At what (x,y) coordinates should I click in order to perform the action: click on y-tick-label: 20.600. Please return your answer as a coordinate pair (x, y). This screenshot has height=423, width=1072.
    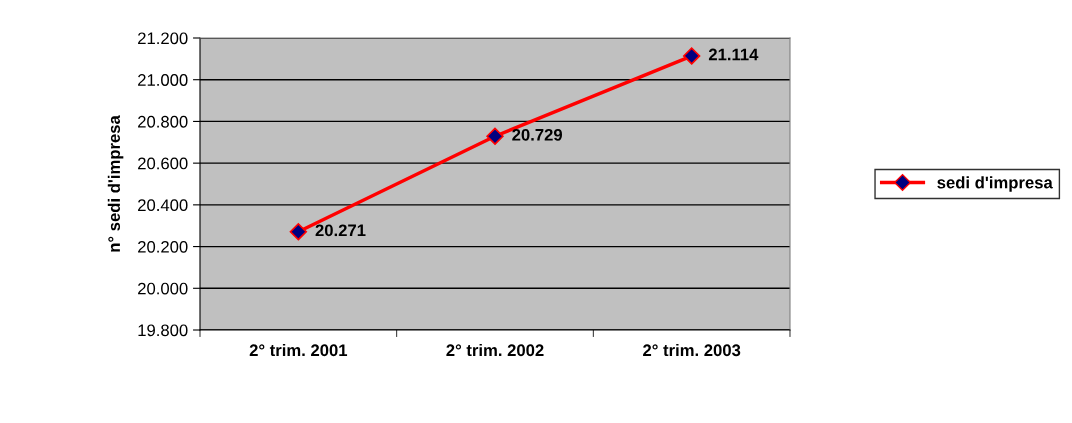
    Looking at the image, I should click on (163, 163).